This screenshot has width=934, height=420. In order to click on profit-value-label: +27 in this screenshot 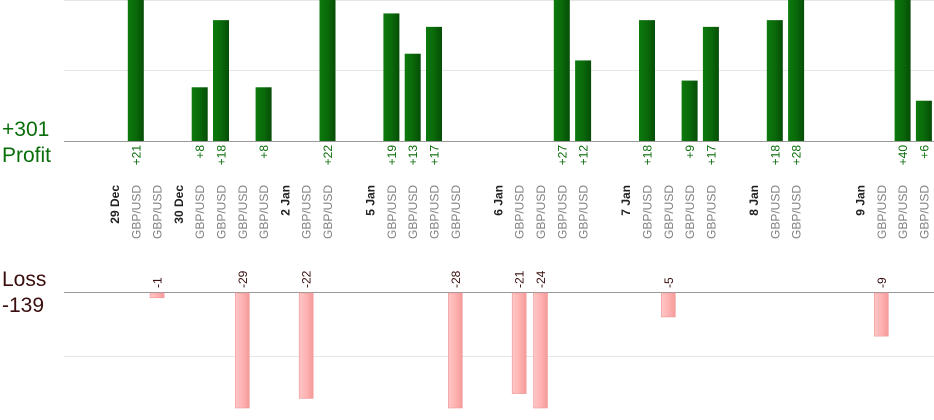, I will do `click(562, 155)`.